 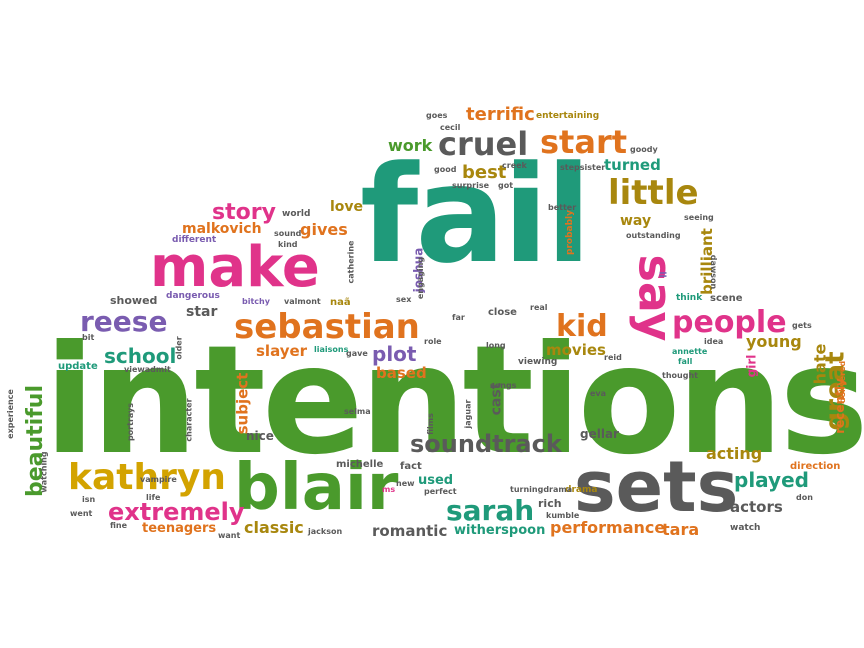 I want to click on word-think: think, so click(x=689, y=298).